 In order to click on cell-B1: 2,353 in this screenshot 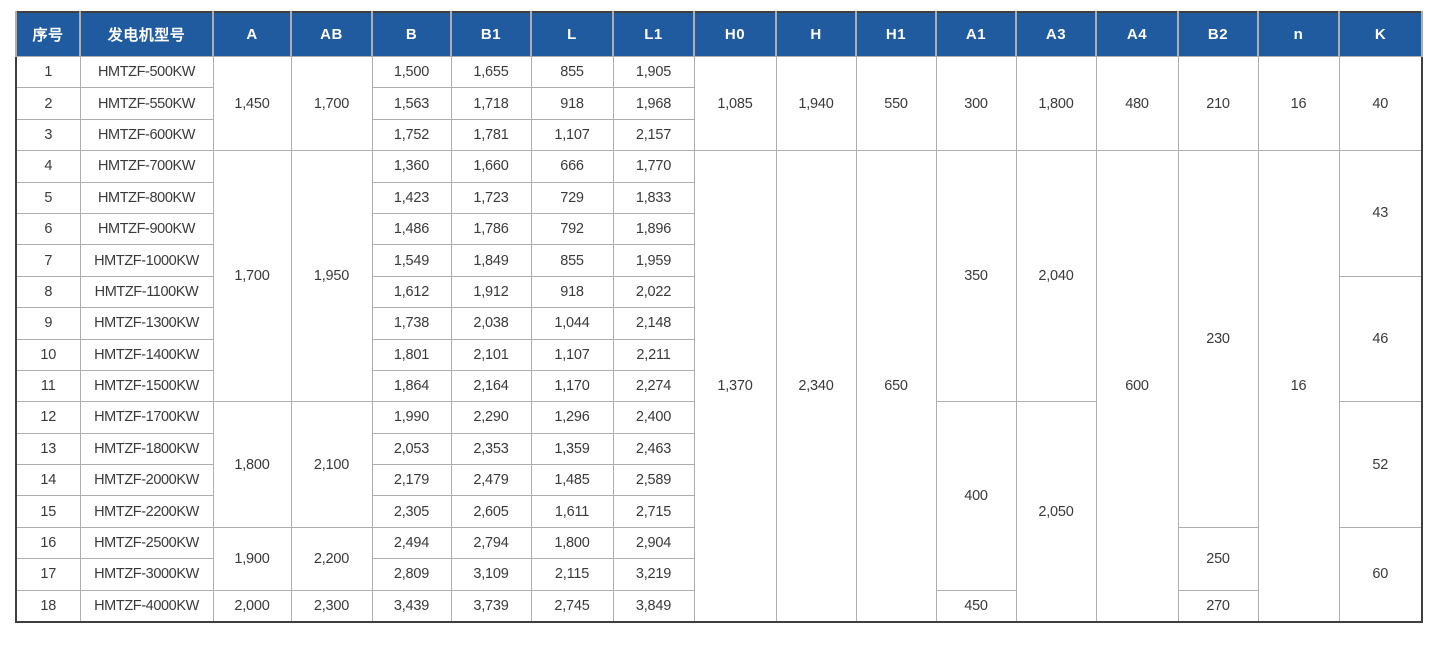, I will do `click(491, 449)`.